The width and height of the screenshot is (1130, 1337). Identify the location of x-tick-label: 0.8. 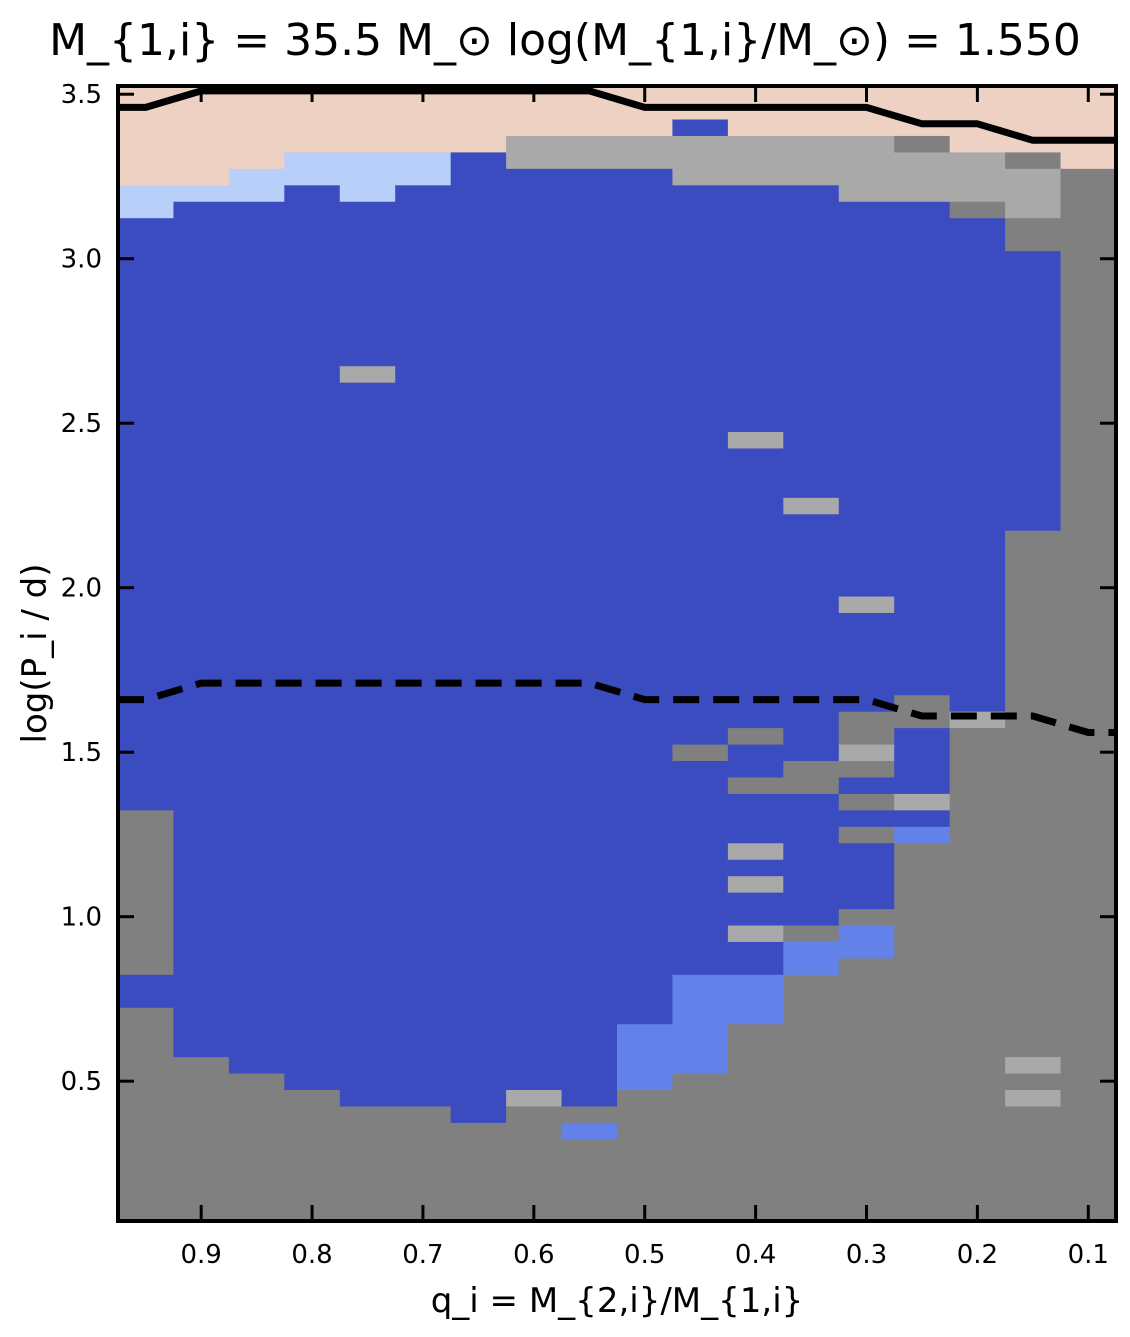
(311, 1255).